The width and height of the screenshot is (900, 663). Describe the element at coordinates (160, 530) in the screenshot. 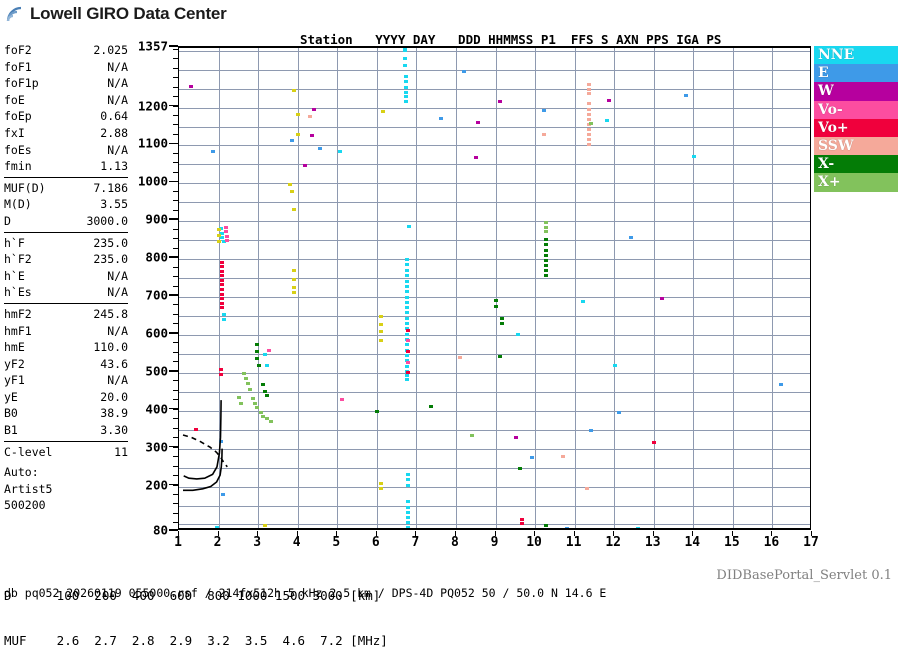

I see `y-axis-label: 80` at that location.